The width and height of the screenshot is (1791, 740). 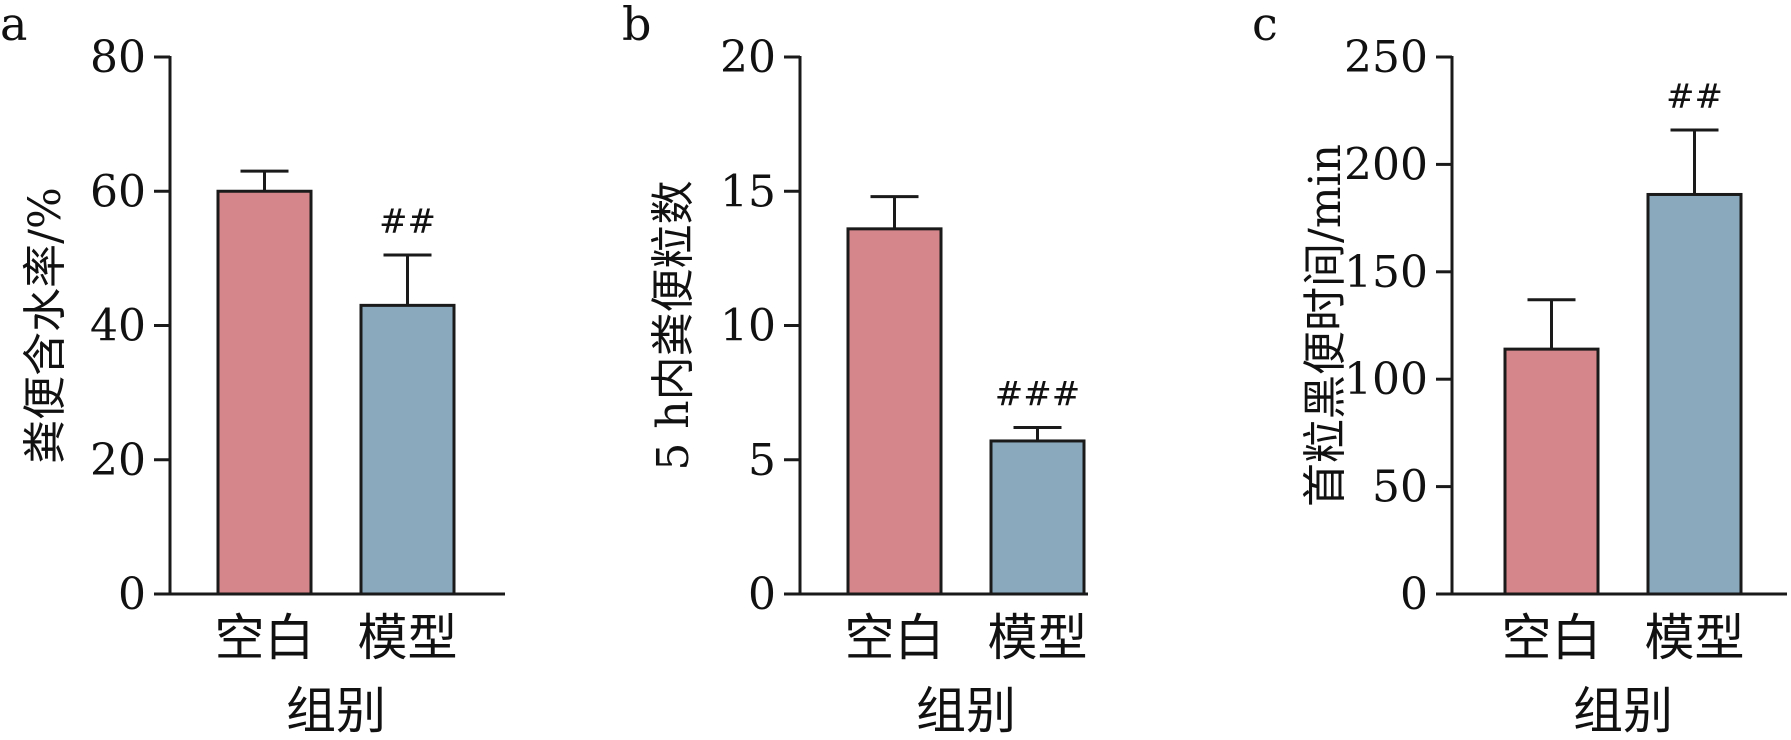 I want to click on y-tick-label: 250, so click(x=1386, y=57).